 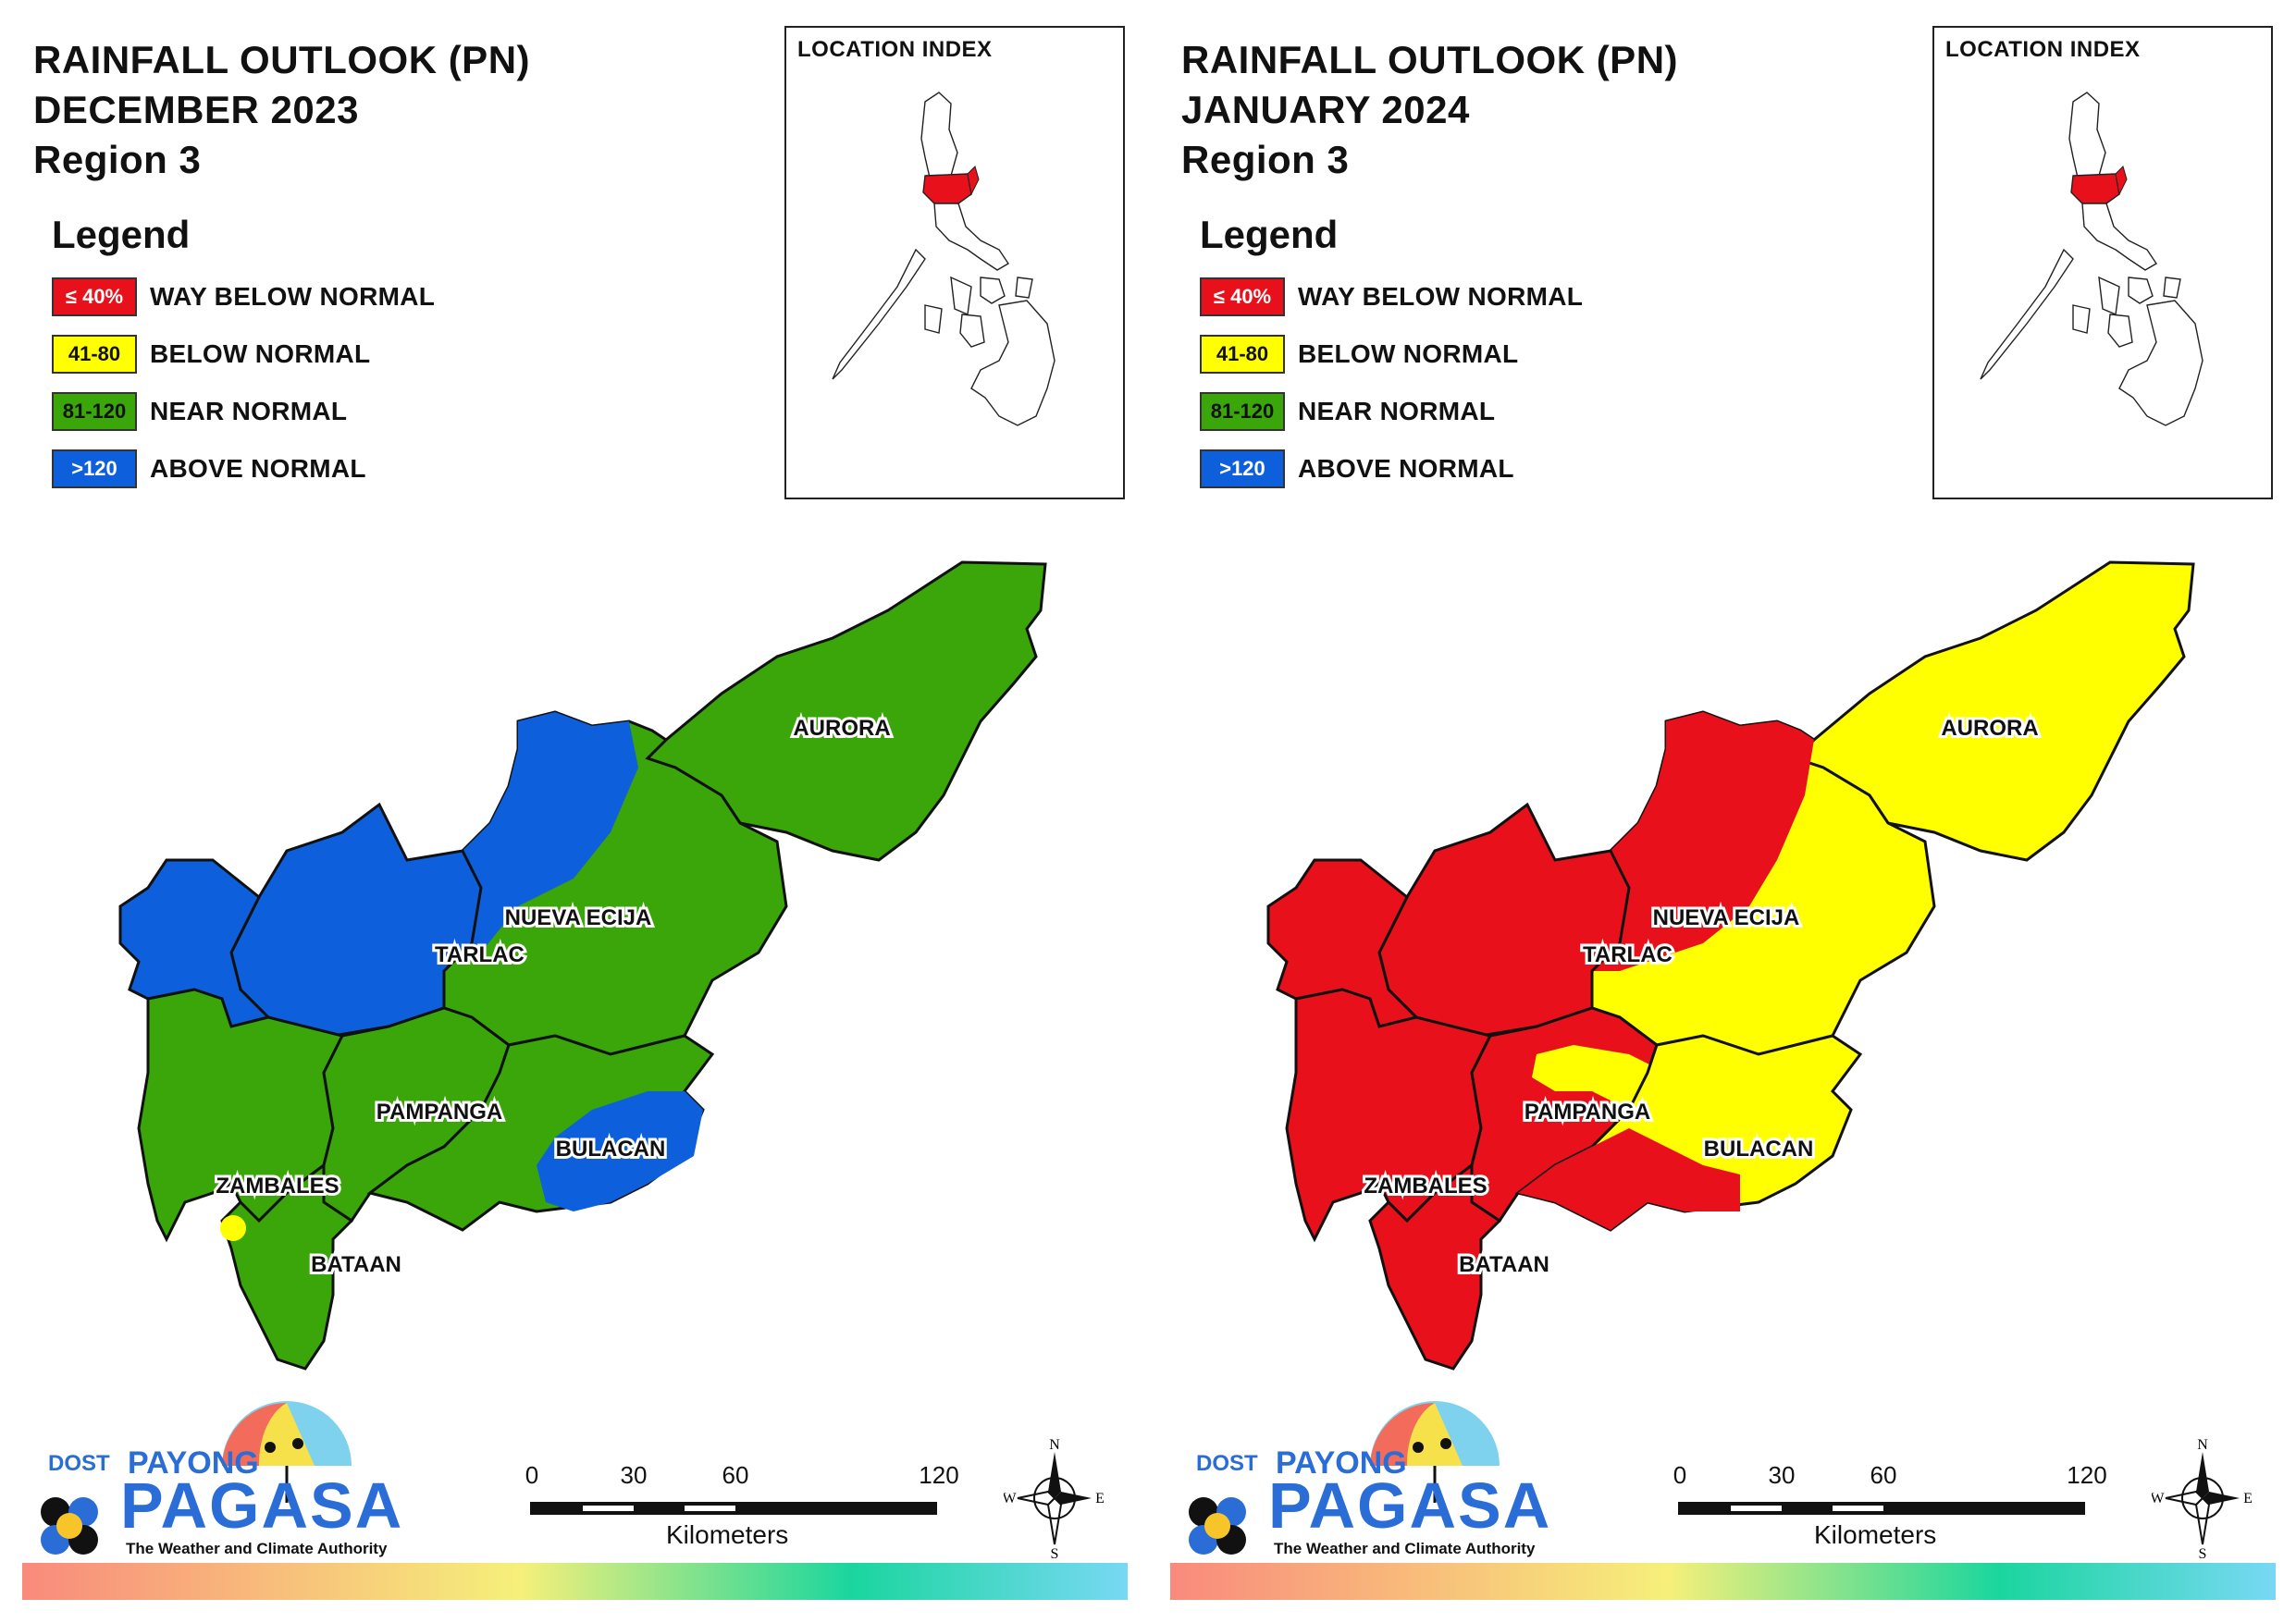 I want to click on title-line-2: JANUARY 2024, so click(x=1325, y=109).